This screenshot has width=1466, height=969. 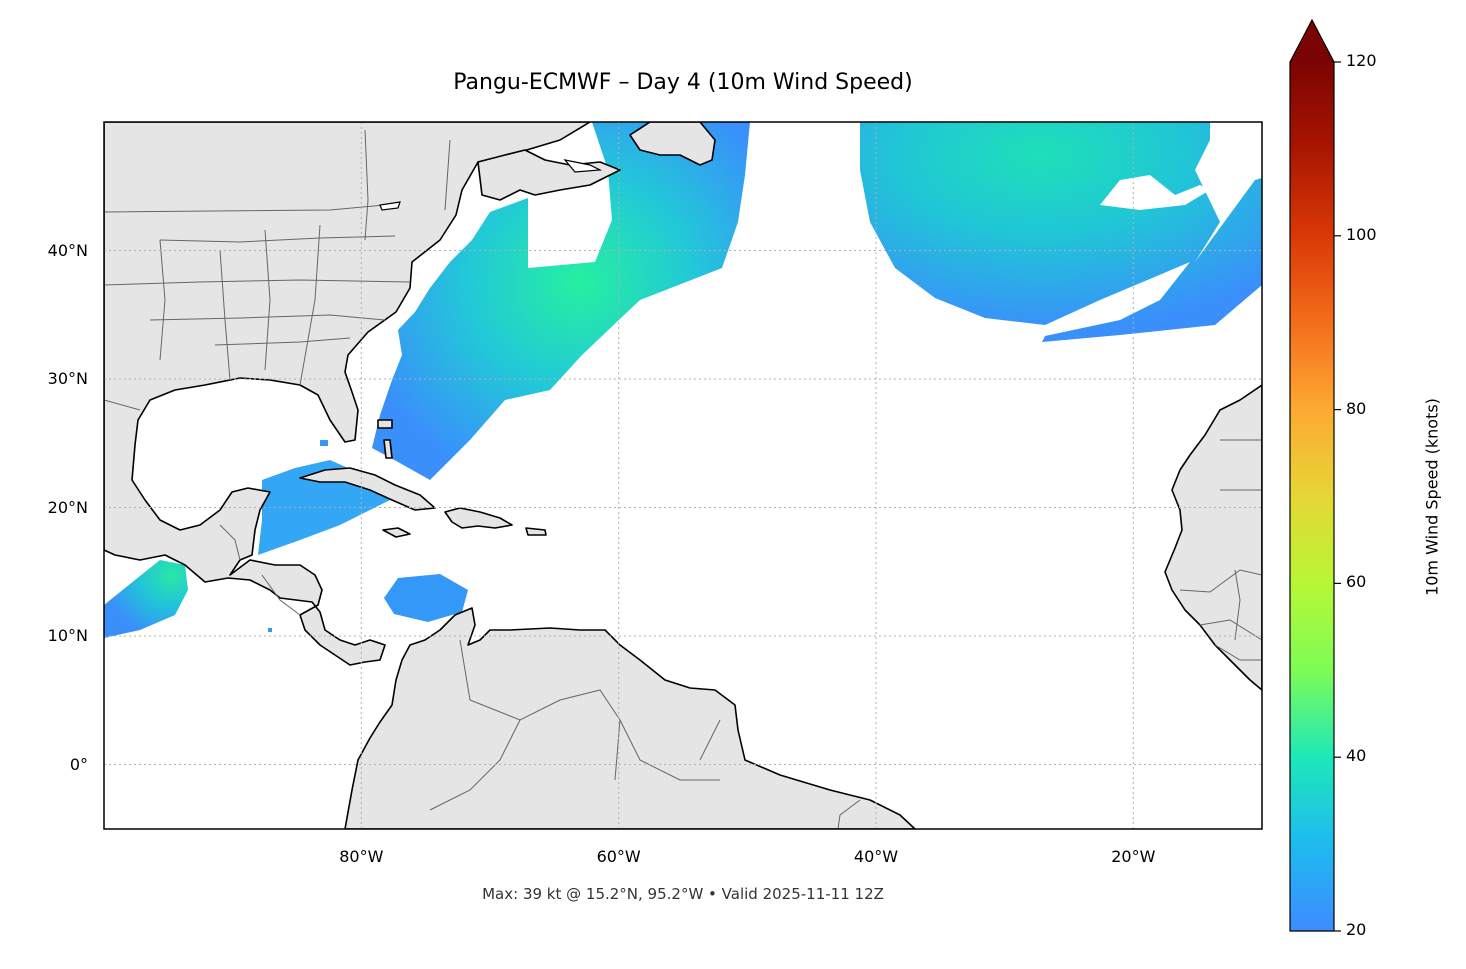 What do you see at coordinates (549, 175) in the screenshot?
I see `land-nova-scotia` at bounding box center [549, 175].